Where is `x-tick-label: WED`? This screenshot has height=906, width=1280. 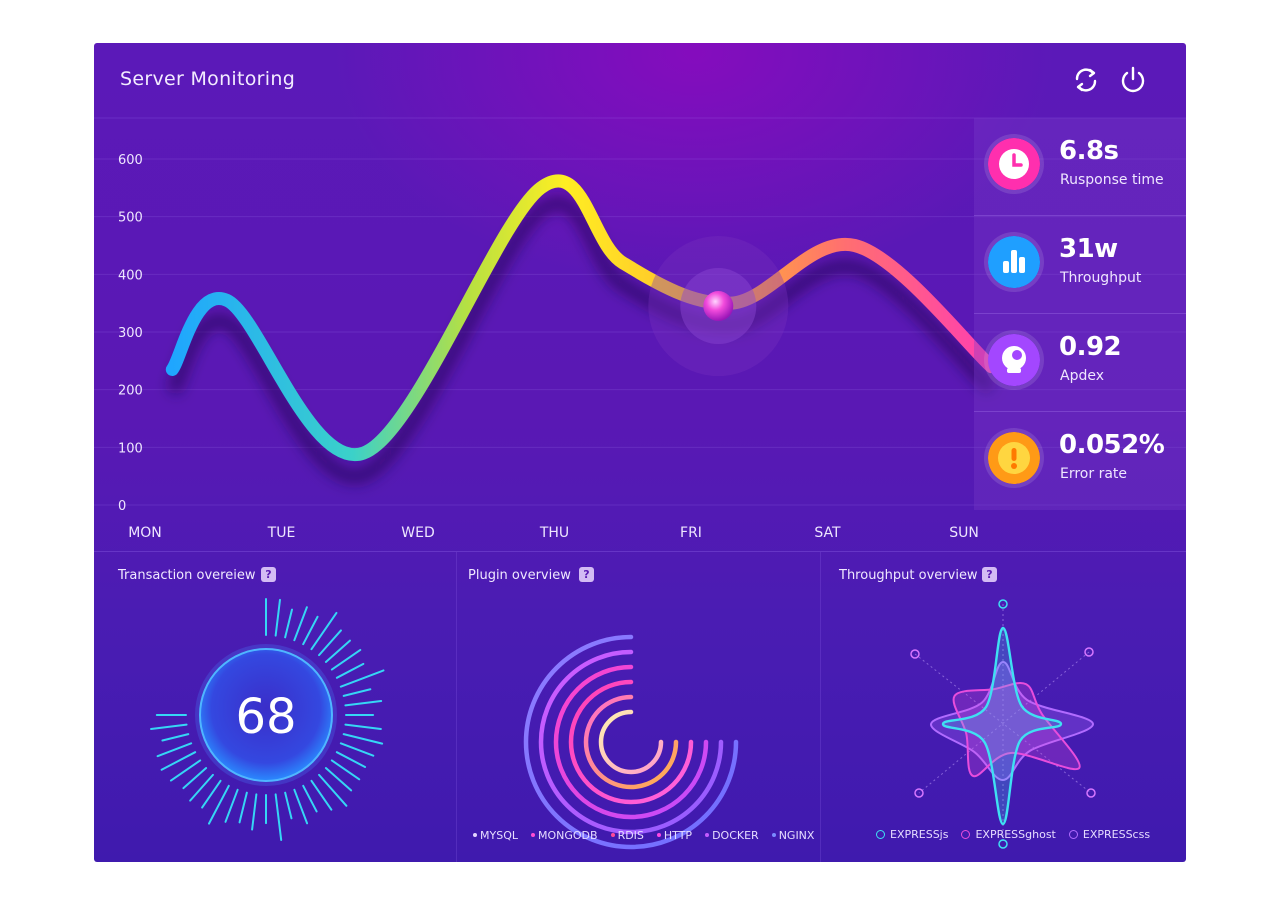
x-tick-label: WED is located at coordinates (417, 533).